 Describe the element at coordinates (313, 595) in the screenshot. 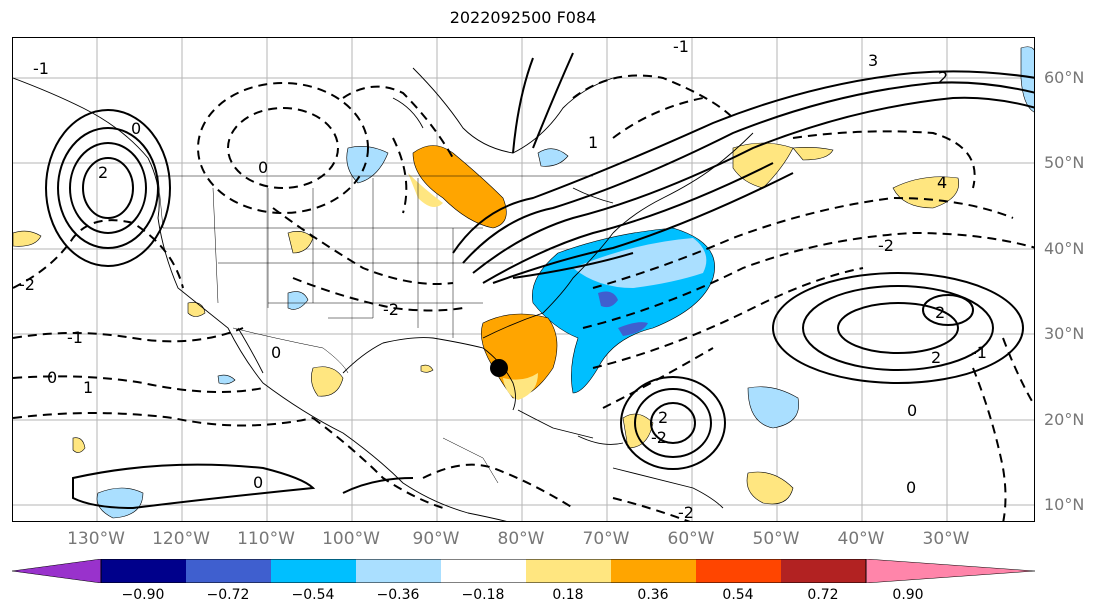

I see `colorbar-tick-label: −0.54` at that location.